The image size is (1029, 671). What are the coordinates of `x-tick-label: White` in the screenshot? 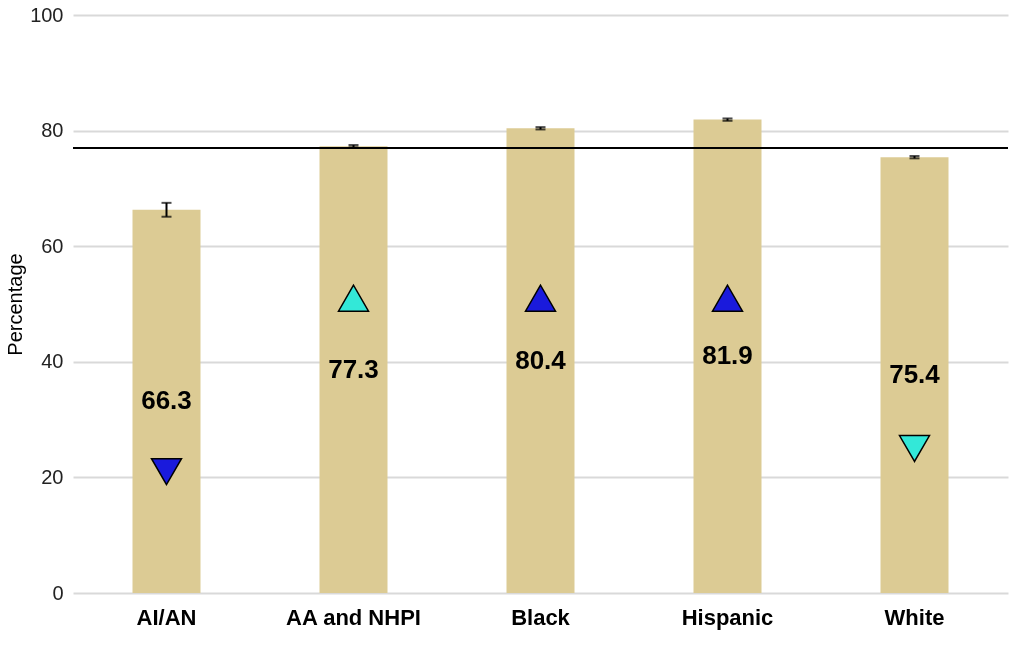 It's located at (914, 617).